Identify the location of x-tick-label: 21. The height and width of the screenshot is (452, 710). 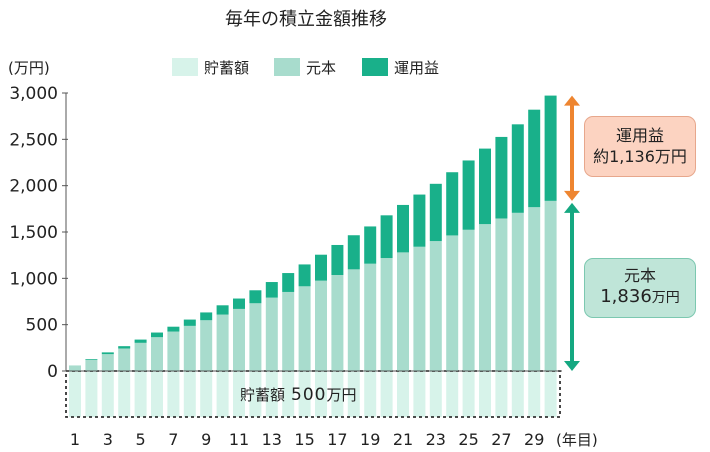
(403, 439).